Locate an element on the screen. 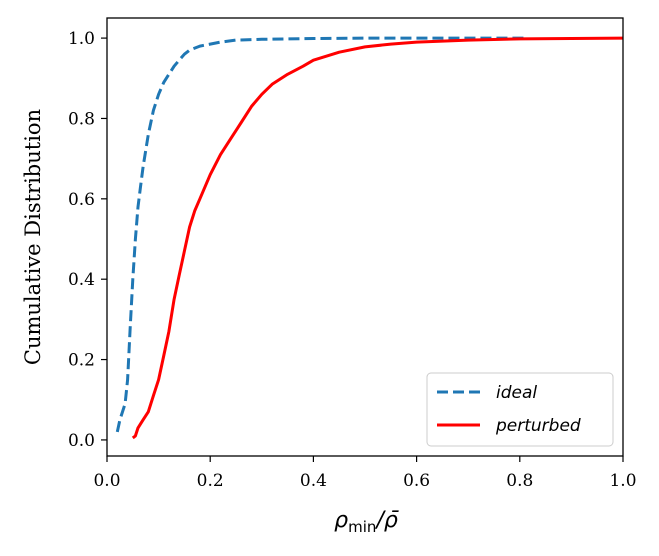 Image resolution: width=659 pixels, height=556 pixels. x-axis-ticks: 0.0 0.2 0.4 0.6 0.8 1.0 is located at coordinates (365, 473).